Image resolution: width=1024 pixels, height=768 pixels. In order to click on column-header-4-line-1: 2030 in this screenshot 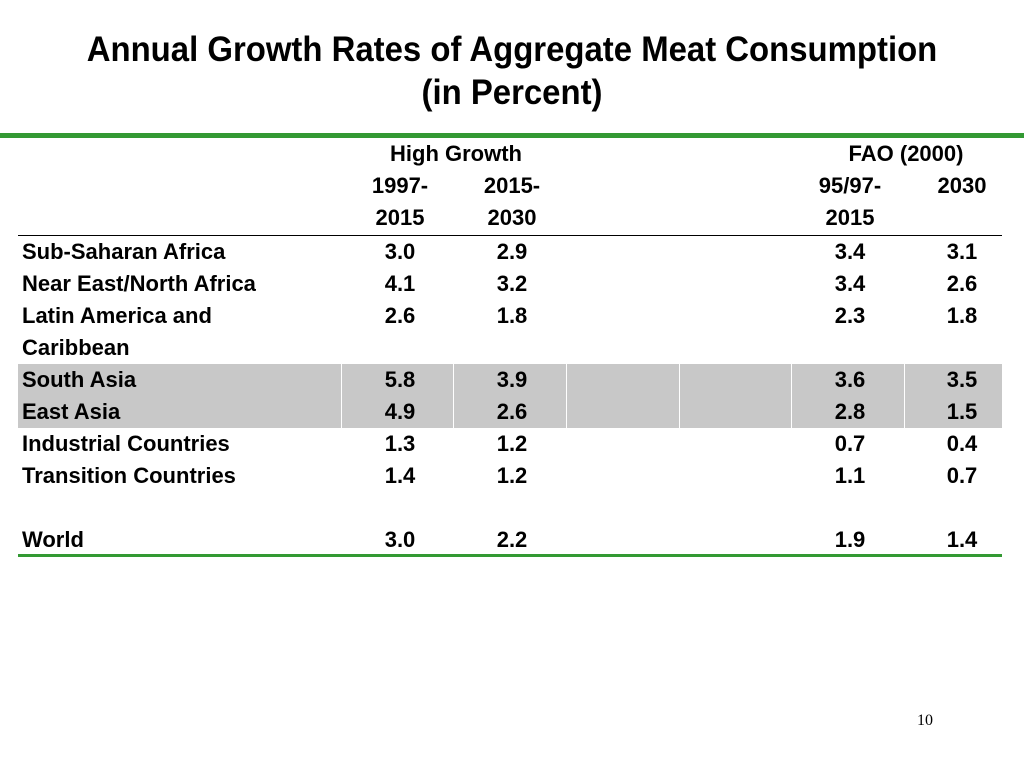, I will do `click(962, 185)`.